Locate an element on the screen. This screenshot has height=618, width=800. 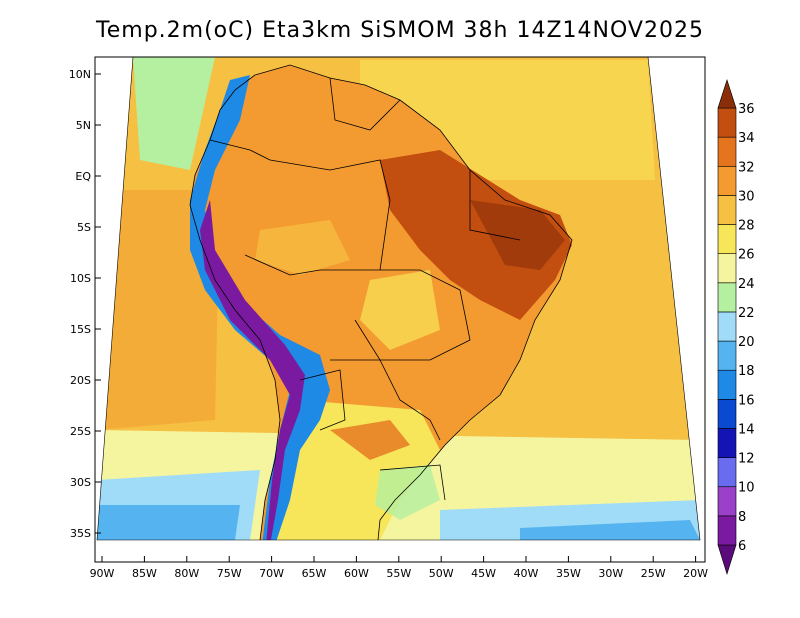
amazon-west-area is located at coordinates (302, 247).